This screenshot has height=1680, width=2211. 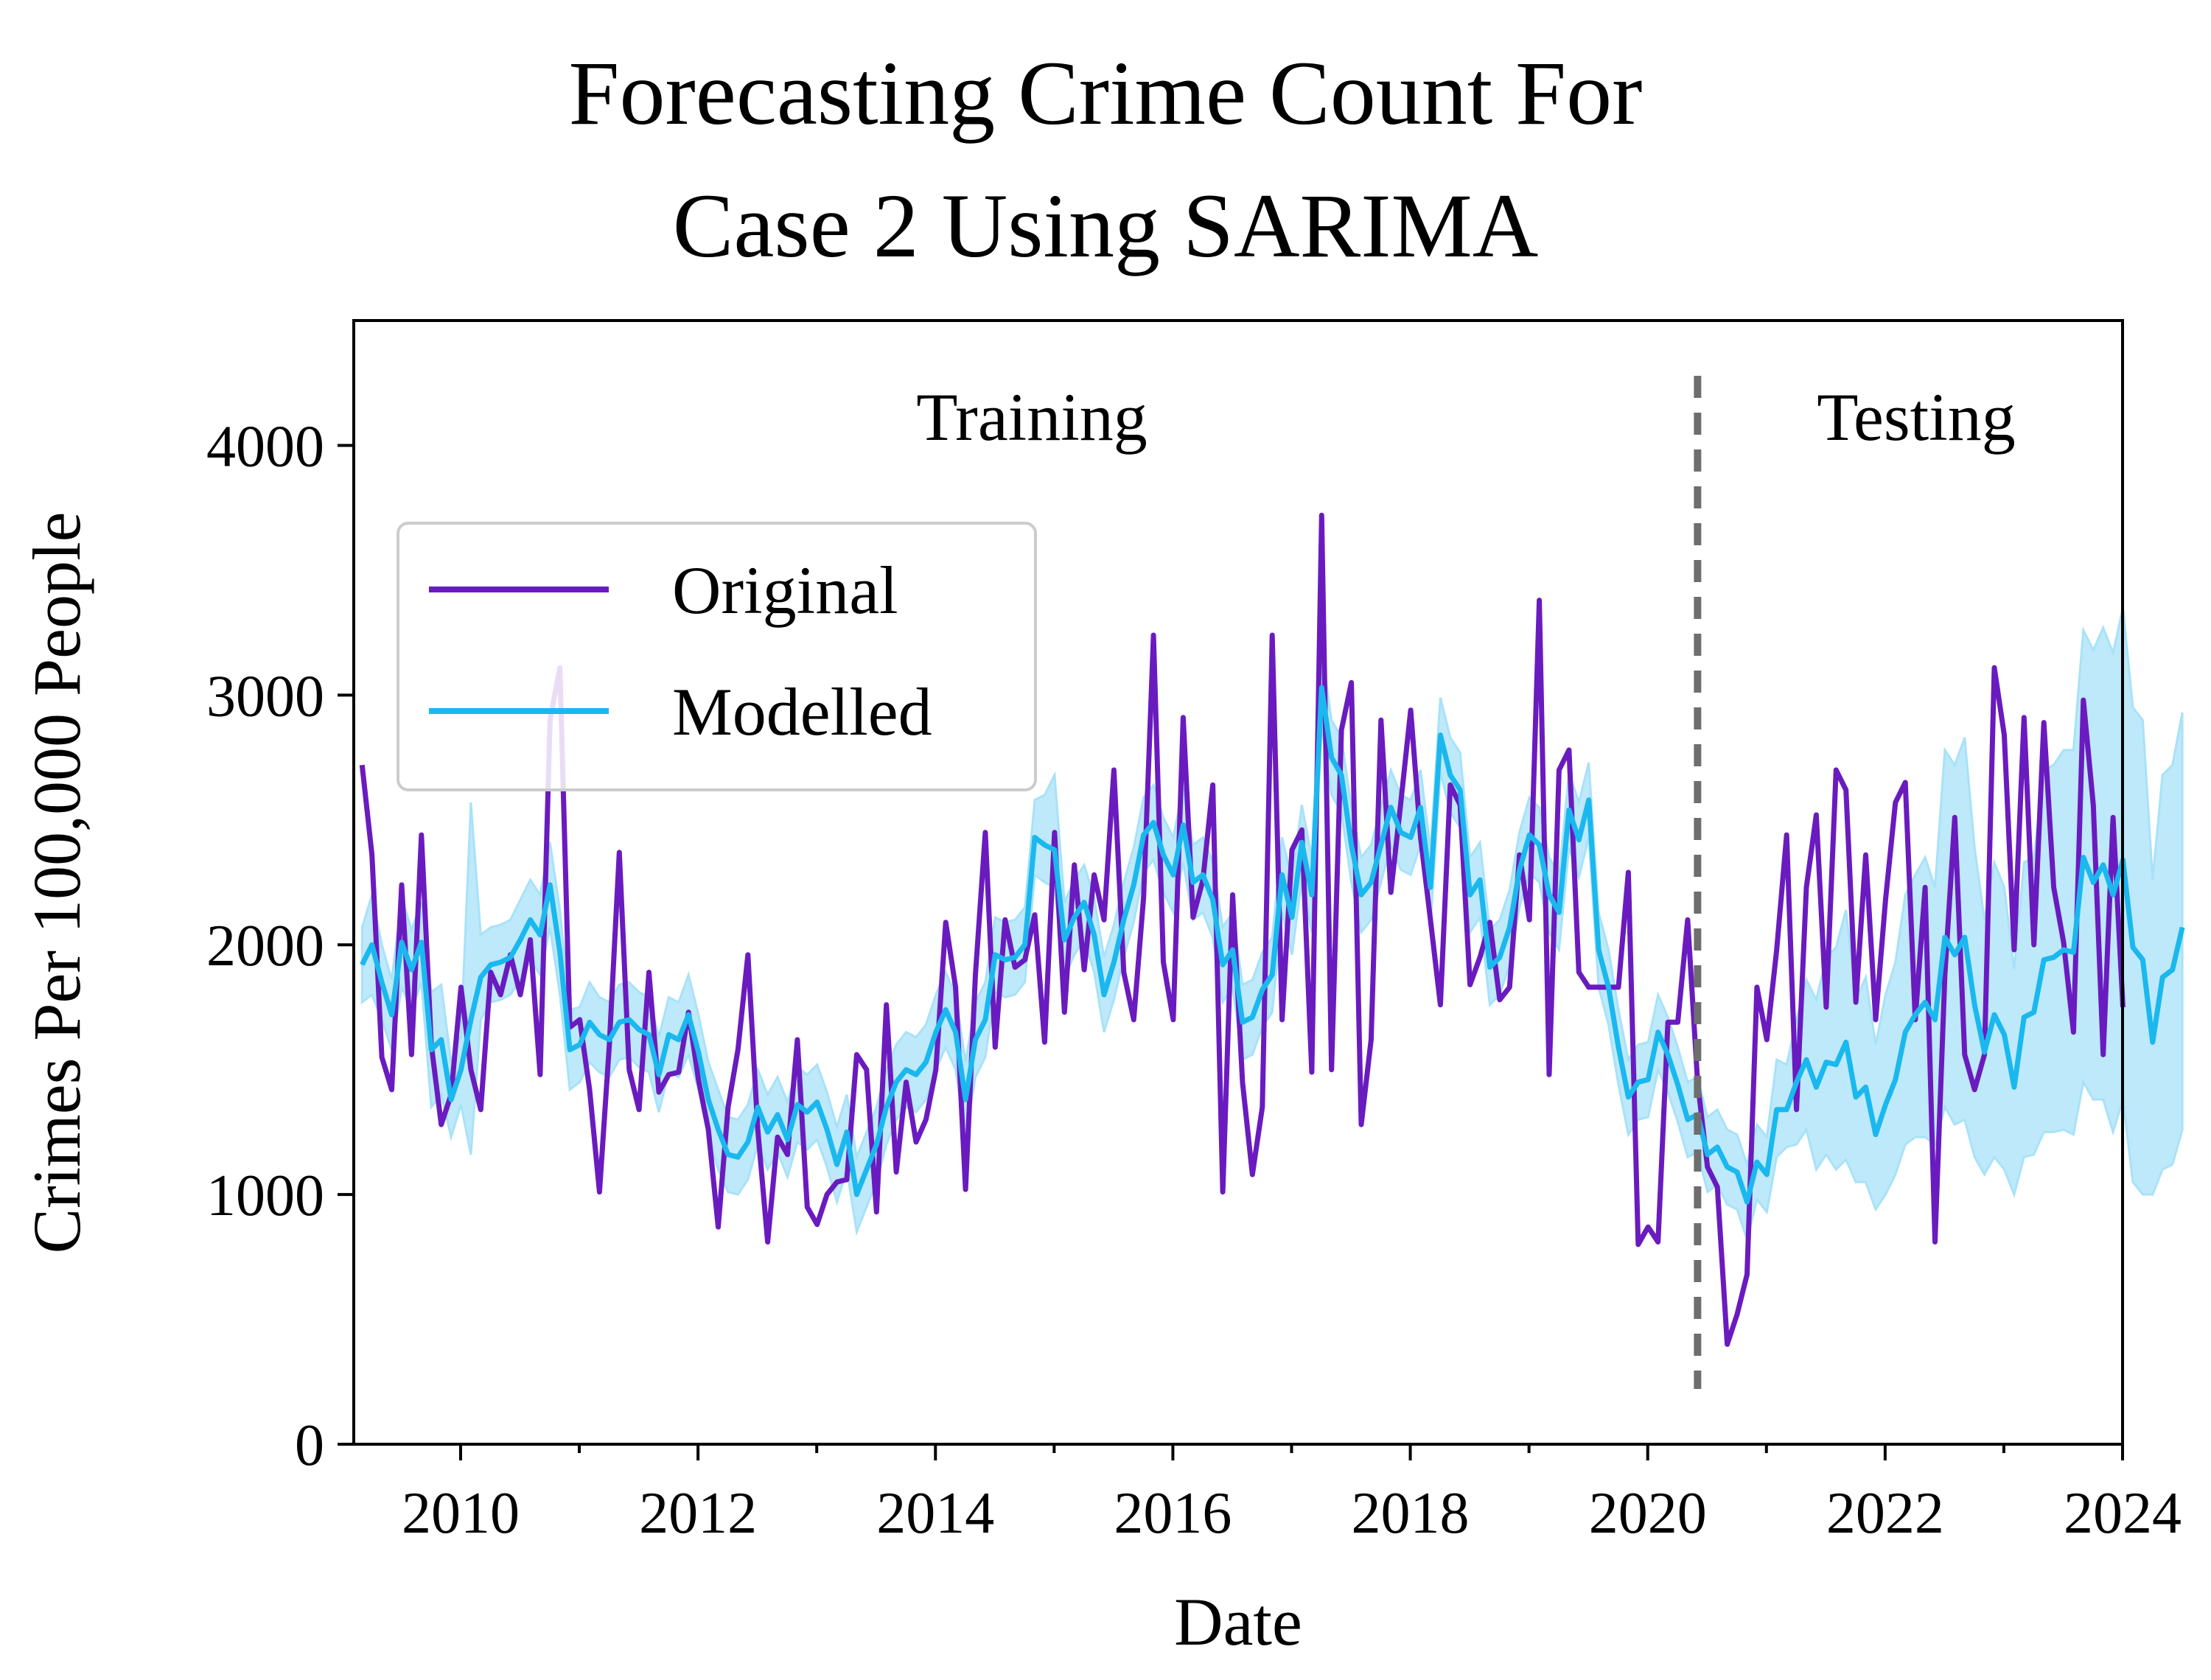 What do you see at coordinates (1032, 417) in the screenshot?
I see `region-label-training: Training` at bounding box center [1032, 417].